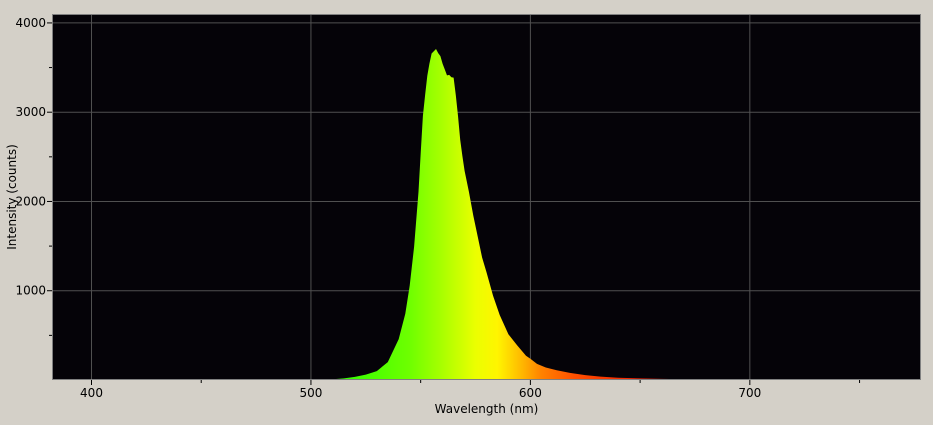 This screenshot has height=425, width=933. Describe the element at coordinates (12, 197) in the screenshot. I see `y-axis-label: Intensity (counts)` at that location.